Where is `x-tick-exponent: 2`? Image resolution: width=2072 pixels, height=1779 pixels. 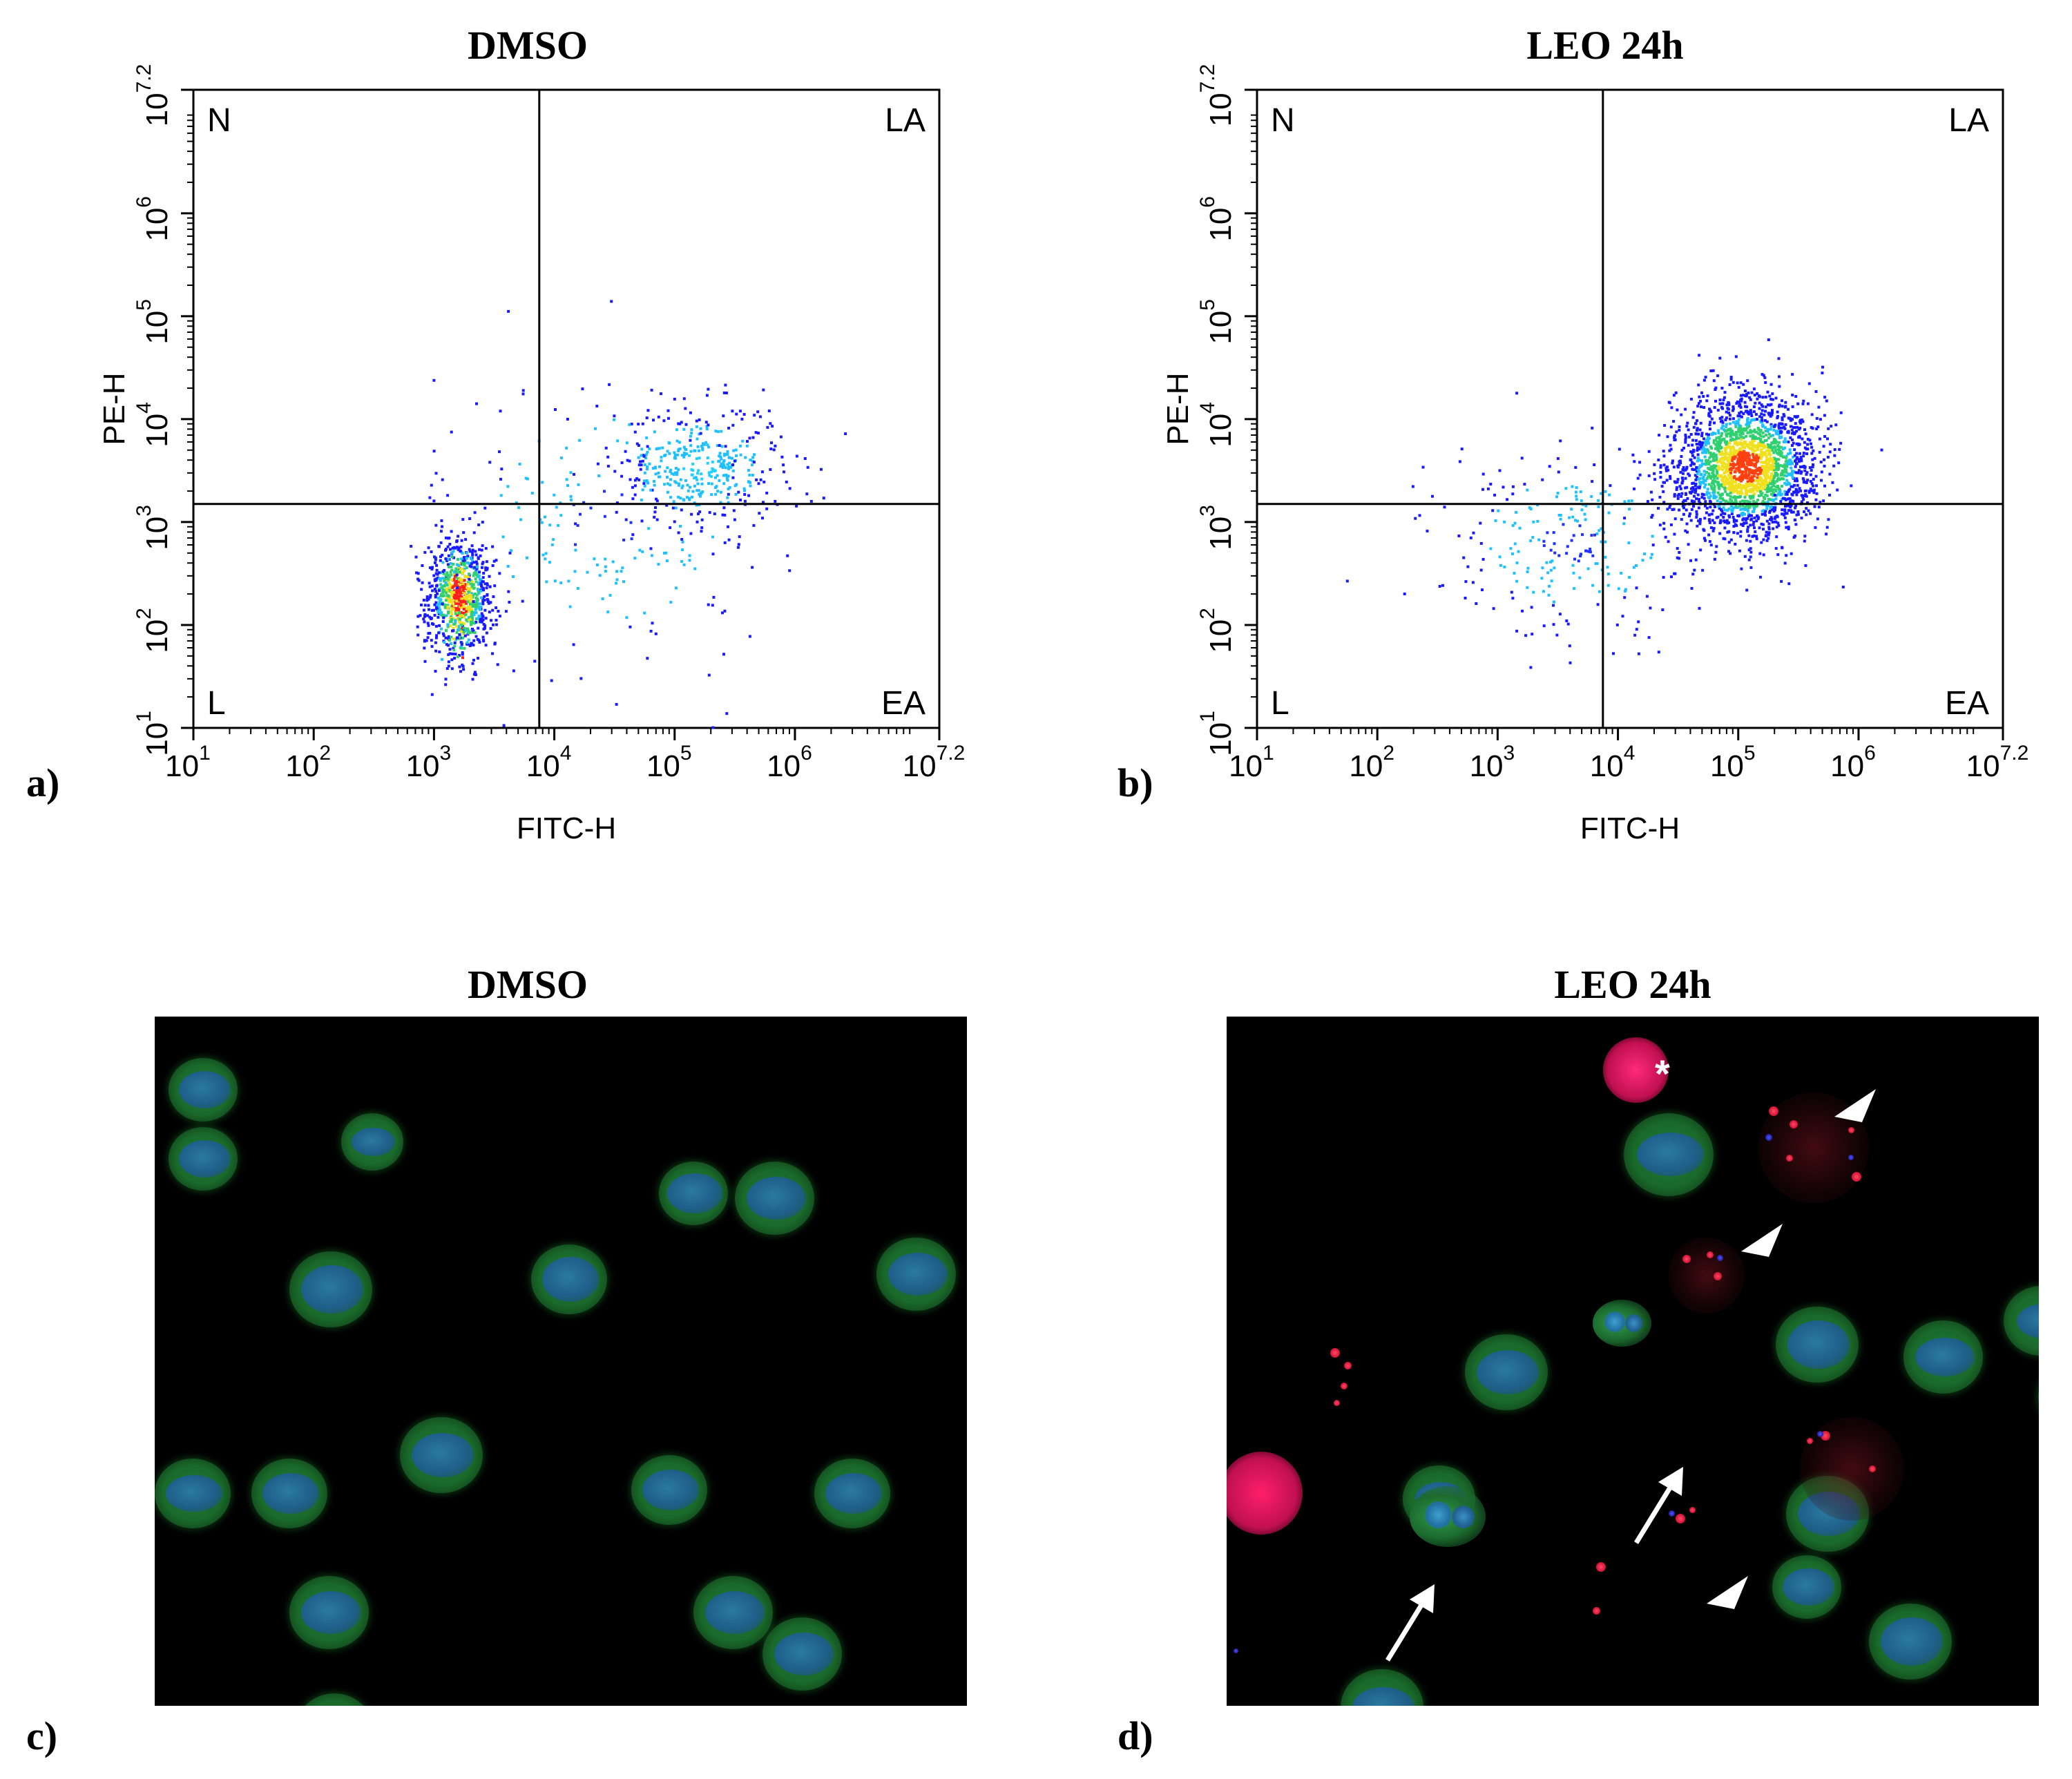
x-tick-exponent: 2 is located at coordinates (325, 753).